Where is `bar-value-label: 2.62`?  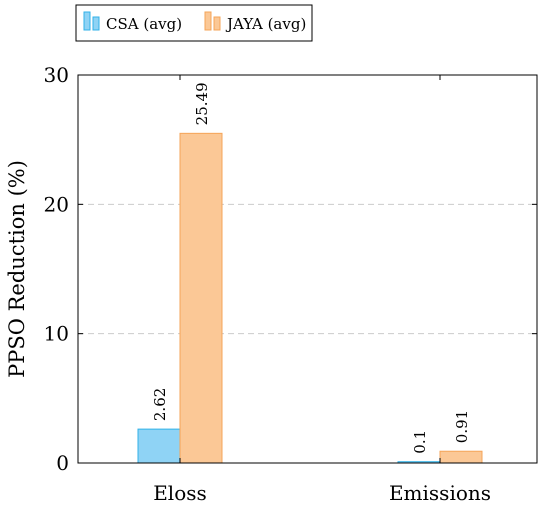
bar-value-label: 2.62 is located at coordinates (160, 404).